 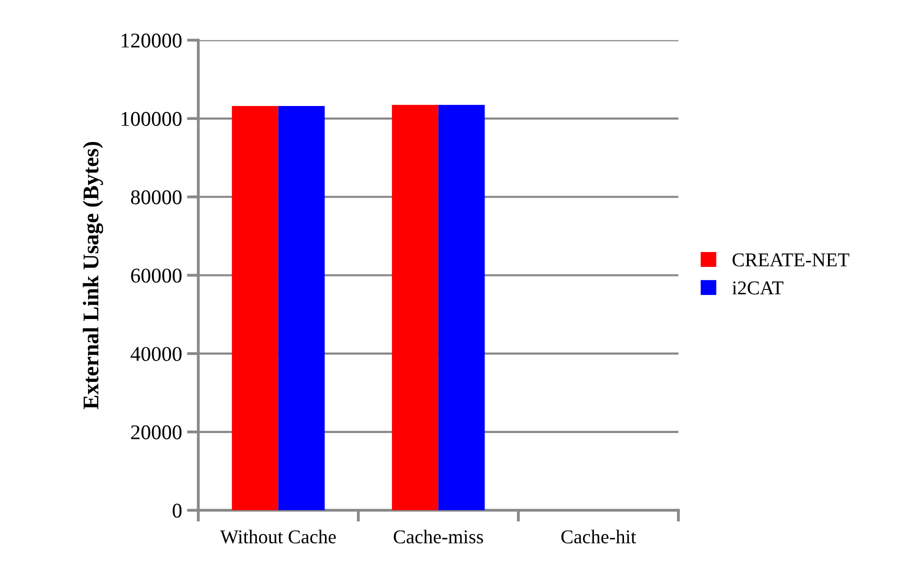 What do you see at coordinates (791, 259) in the screenshot?
I see `legend-label: CREATE-NET` at bounding box center [791, 259].